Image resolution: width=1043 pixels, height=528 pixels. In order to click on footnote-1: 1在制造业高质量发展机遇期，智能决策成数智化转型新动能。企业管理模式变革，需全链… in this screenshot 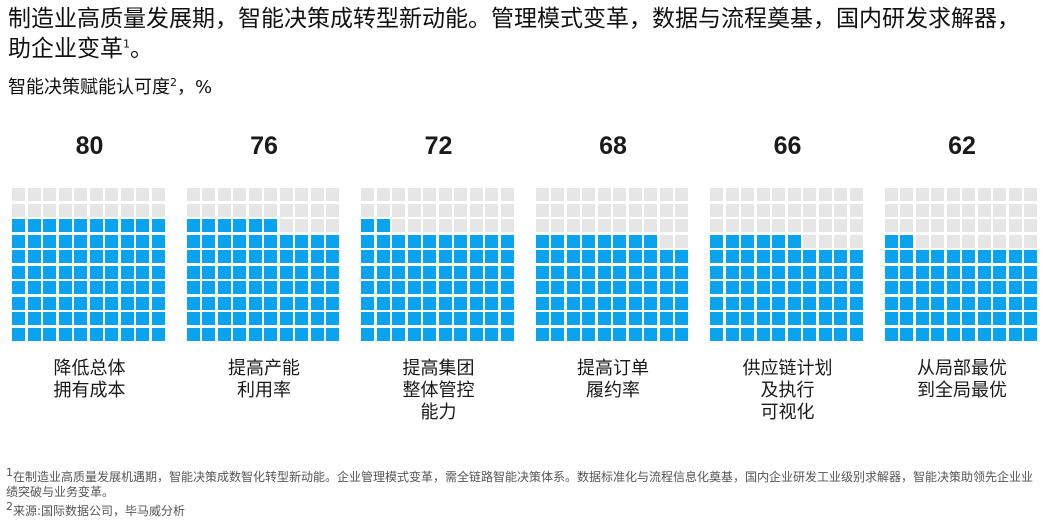, I will do `click(522, 483)`.